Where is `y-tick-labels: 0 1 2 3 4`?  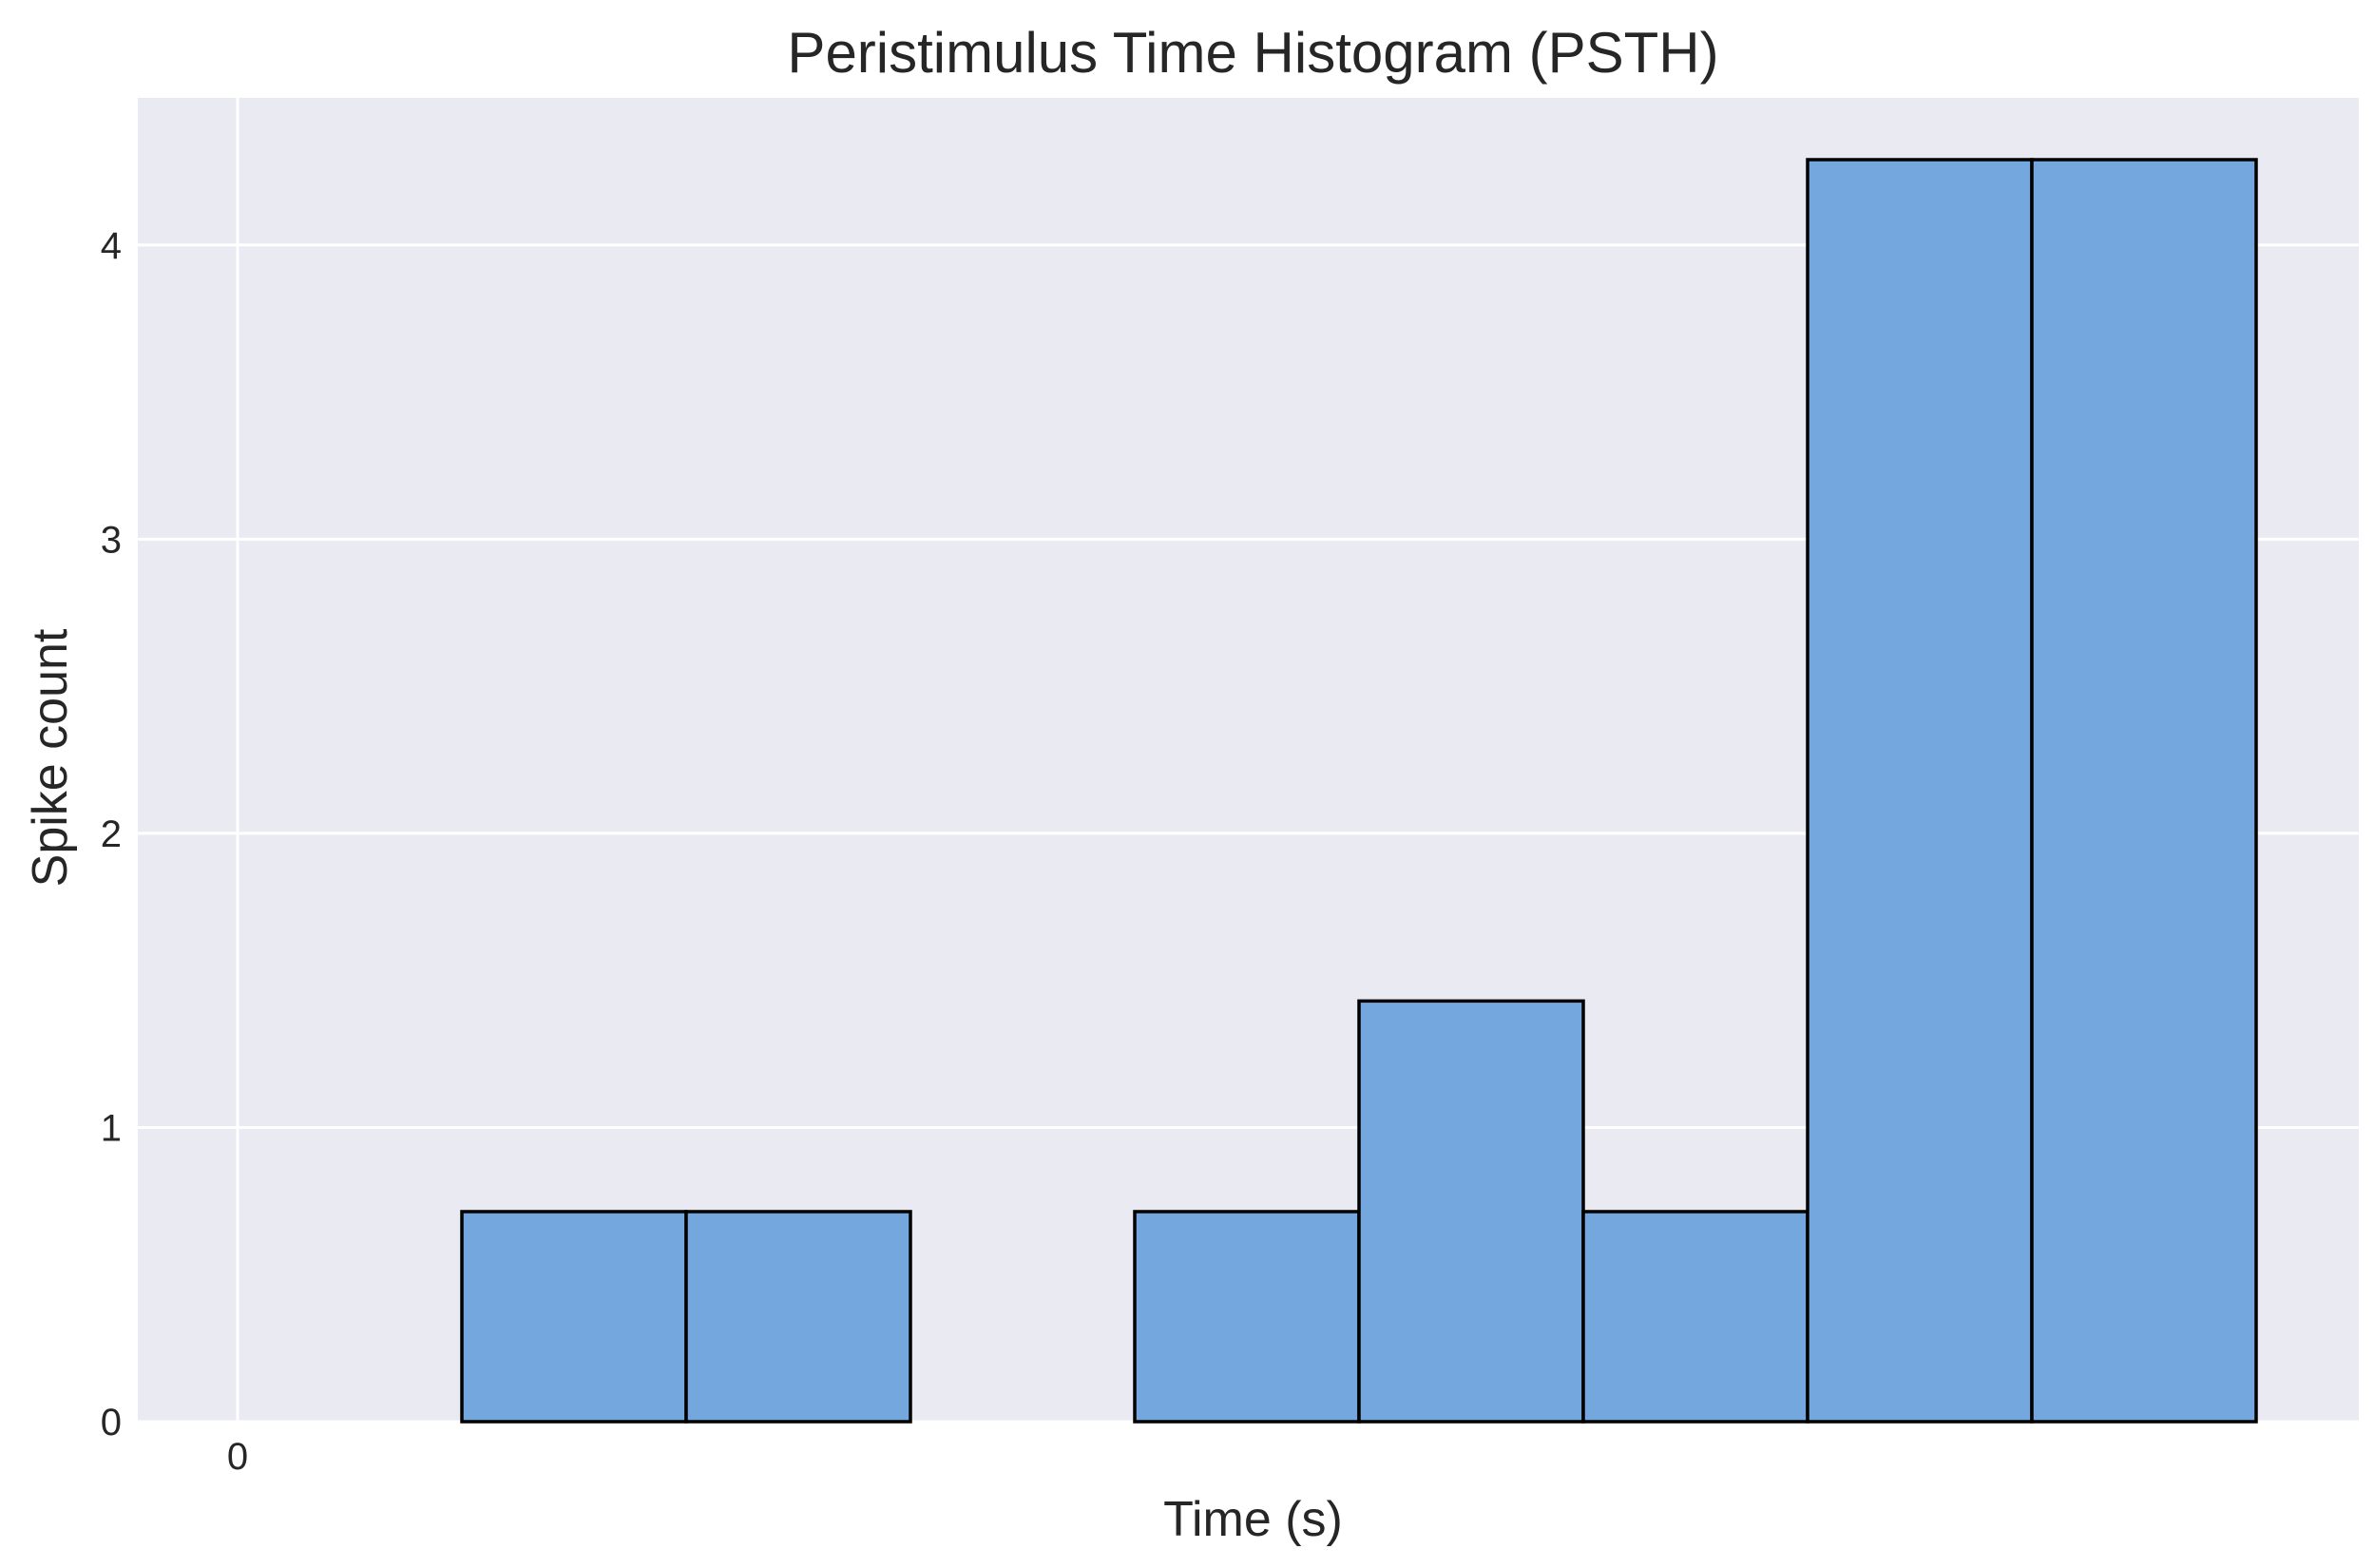
y-tick-labels: 0 1 2 3 4 is located at coordinates (111, 835).